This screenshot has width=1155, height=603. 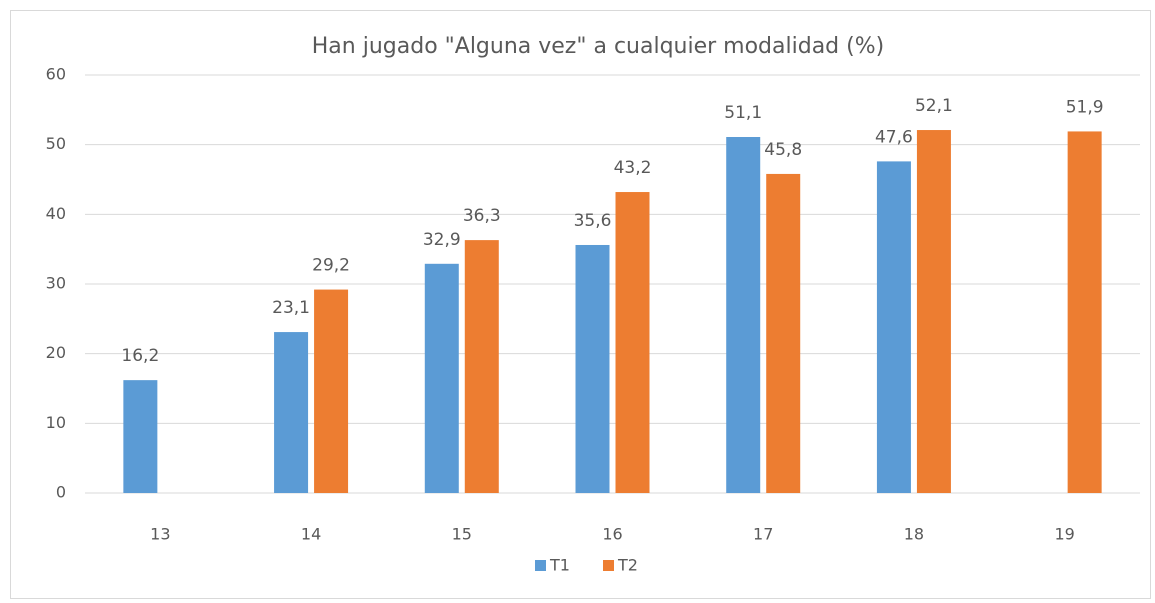 What do you see at coordinates (894, 137) in the screenshot?
I see `data-label: 47,6` at bounding box center [894, 137].